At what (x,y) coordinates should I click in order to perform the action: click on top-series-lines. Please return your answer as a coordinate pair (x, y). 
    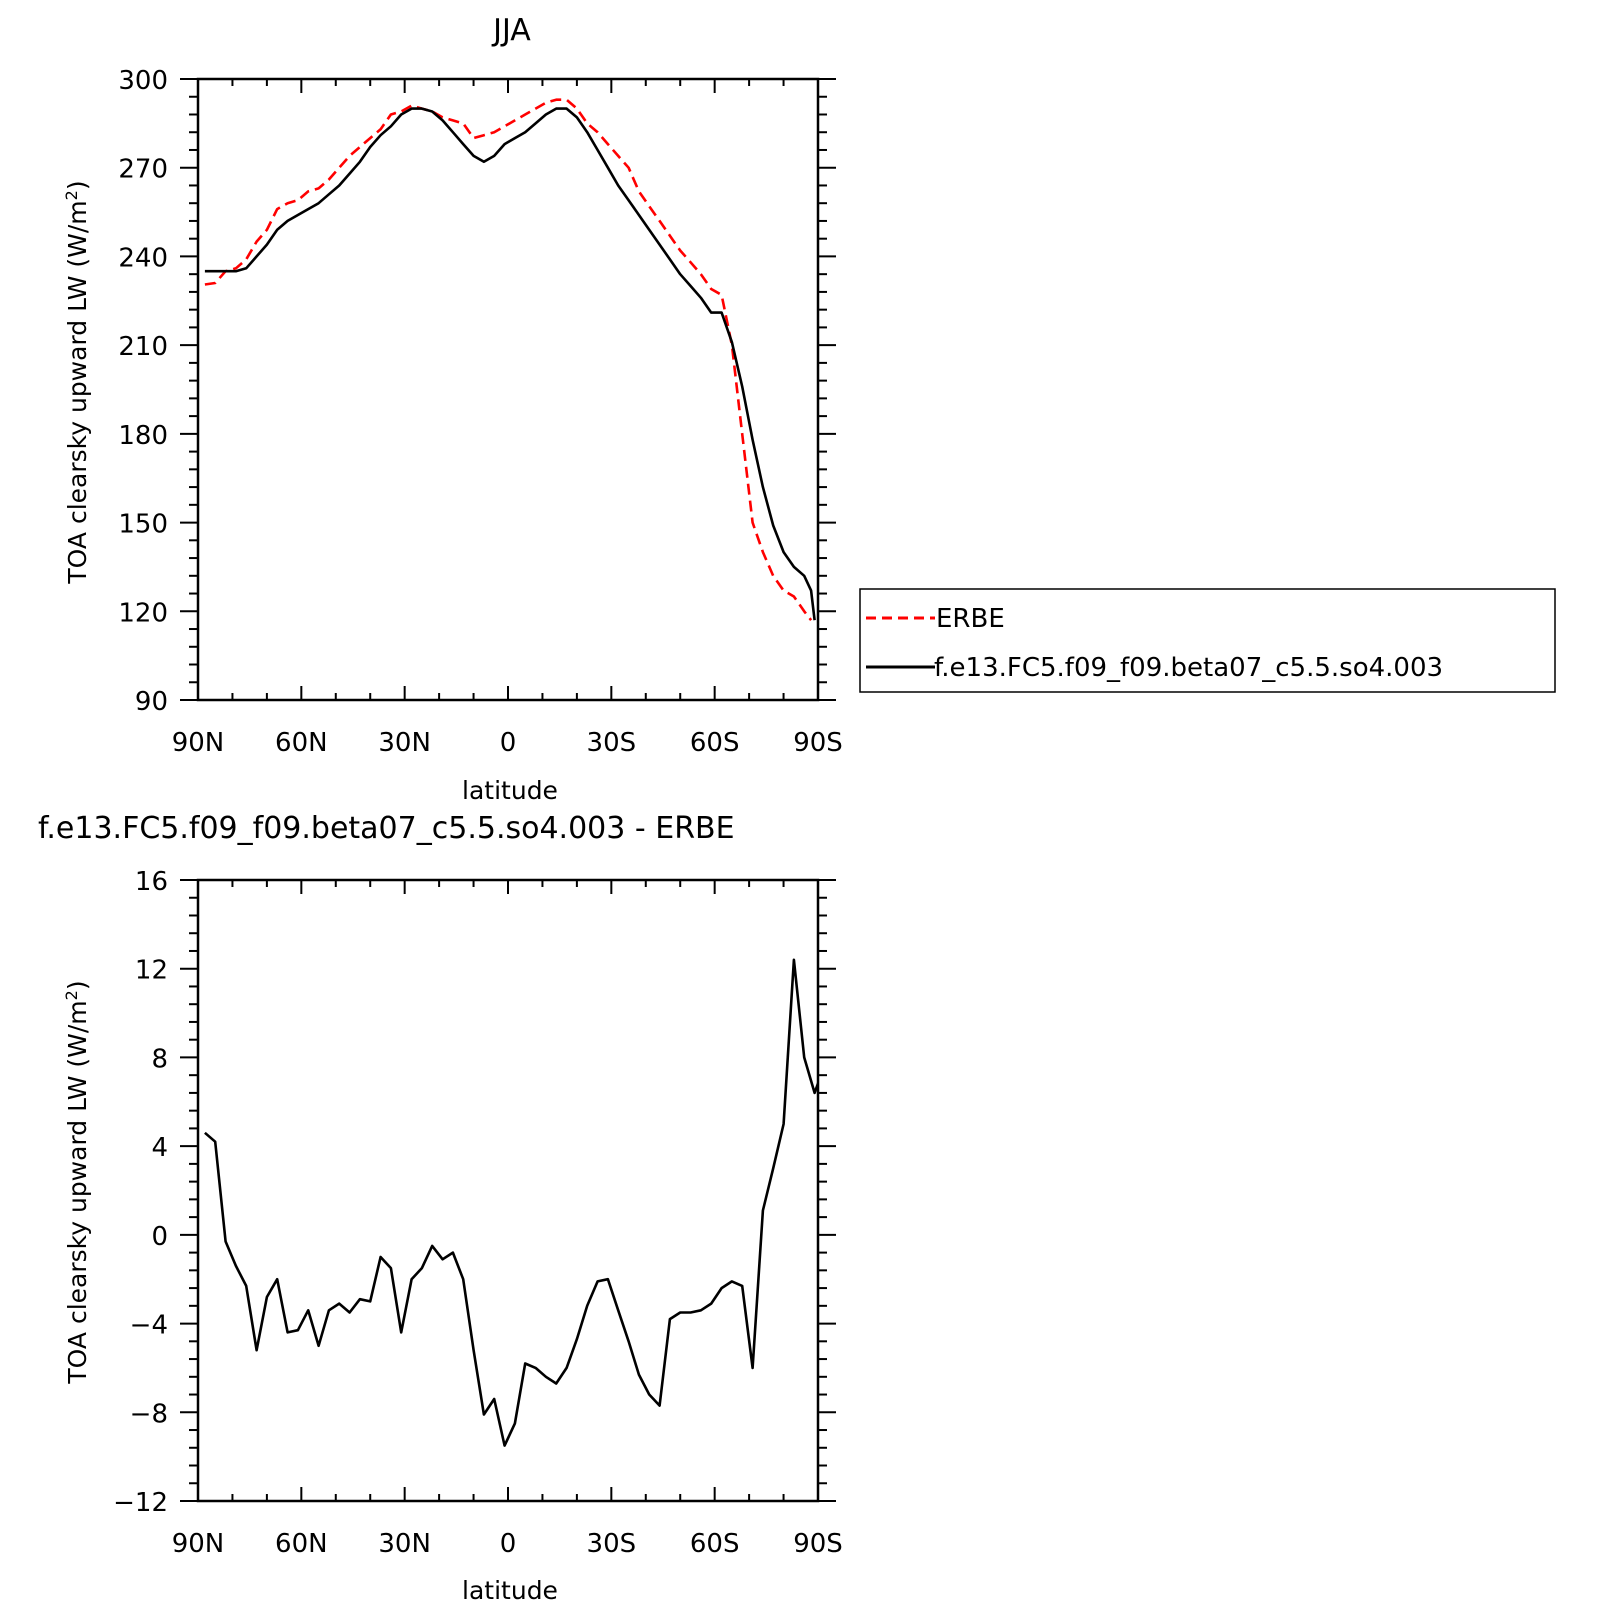
    Looking at the image, I should click on (510, 359).